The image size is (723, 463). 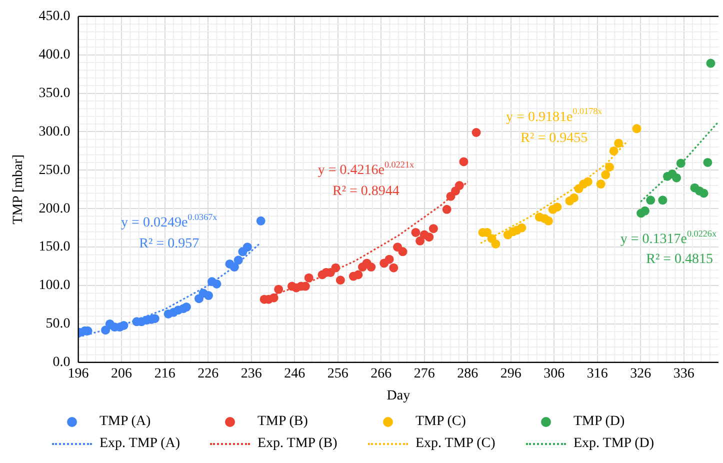 I want to click on x-tick-label: 226, so click(x=208, y=374).